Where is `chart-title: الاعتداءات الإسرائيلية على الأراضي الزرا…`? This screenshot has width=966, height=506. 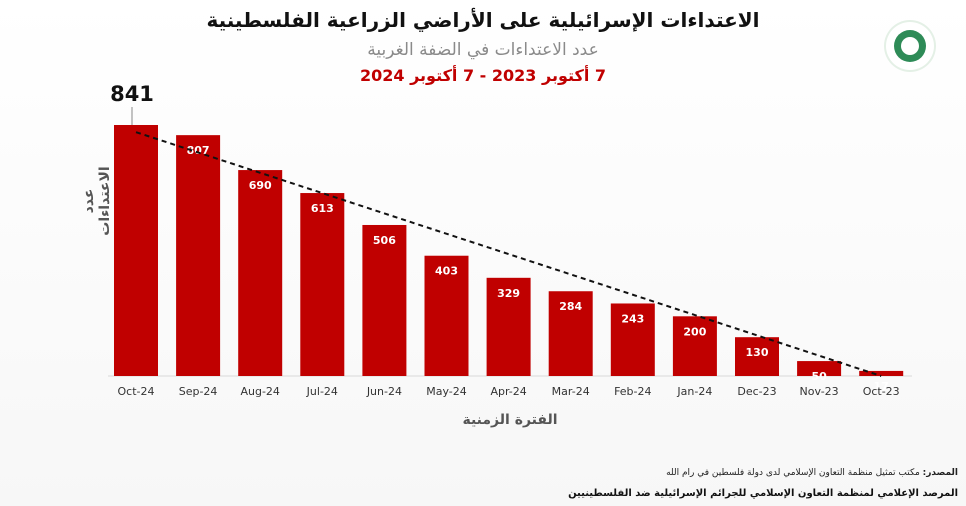 chart-title: الاعتداءات الإسرائيلية على الأراضي الزرا… is located at coordinates (483, 20).